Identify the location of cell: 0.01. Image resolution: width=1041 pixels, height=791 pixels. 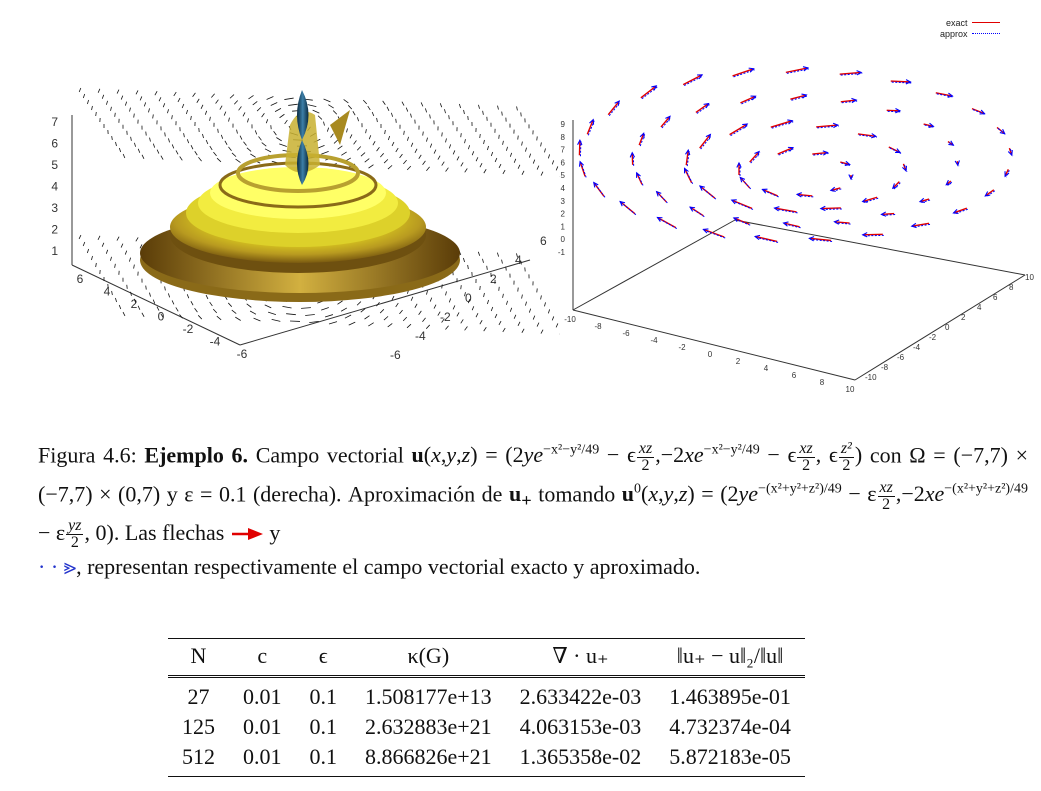
(262, 726).